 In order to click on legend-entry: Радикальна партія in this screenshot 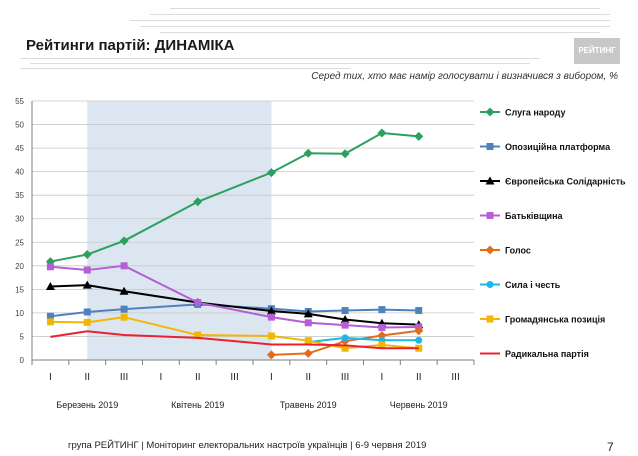, I will do `click(534, 354)`.